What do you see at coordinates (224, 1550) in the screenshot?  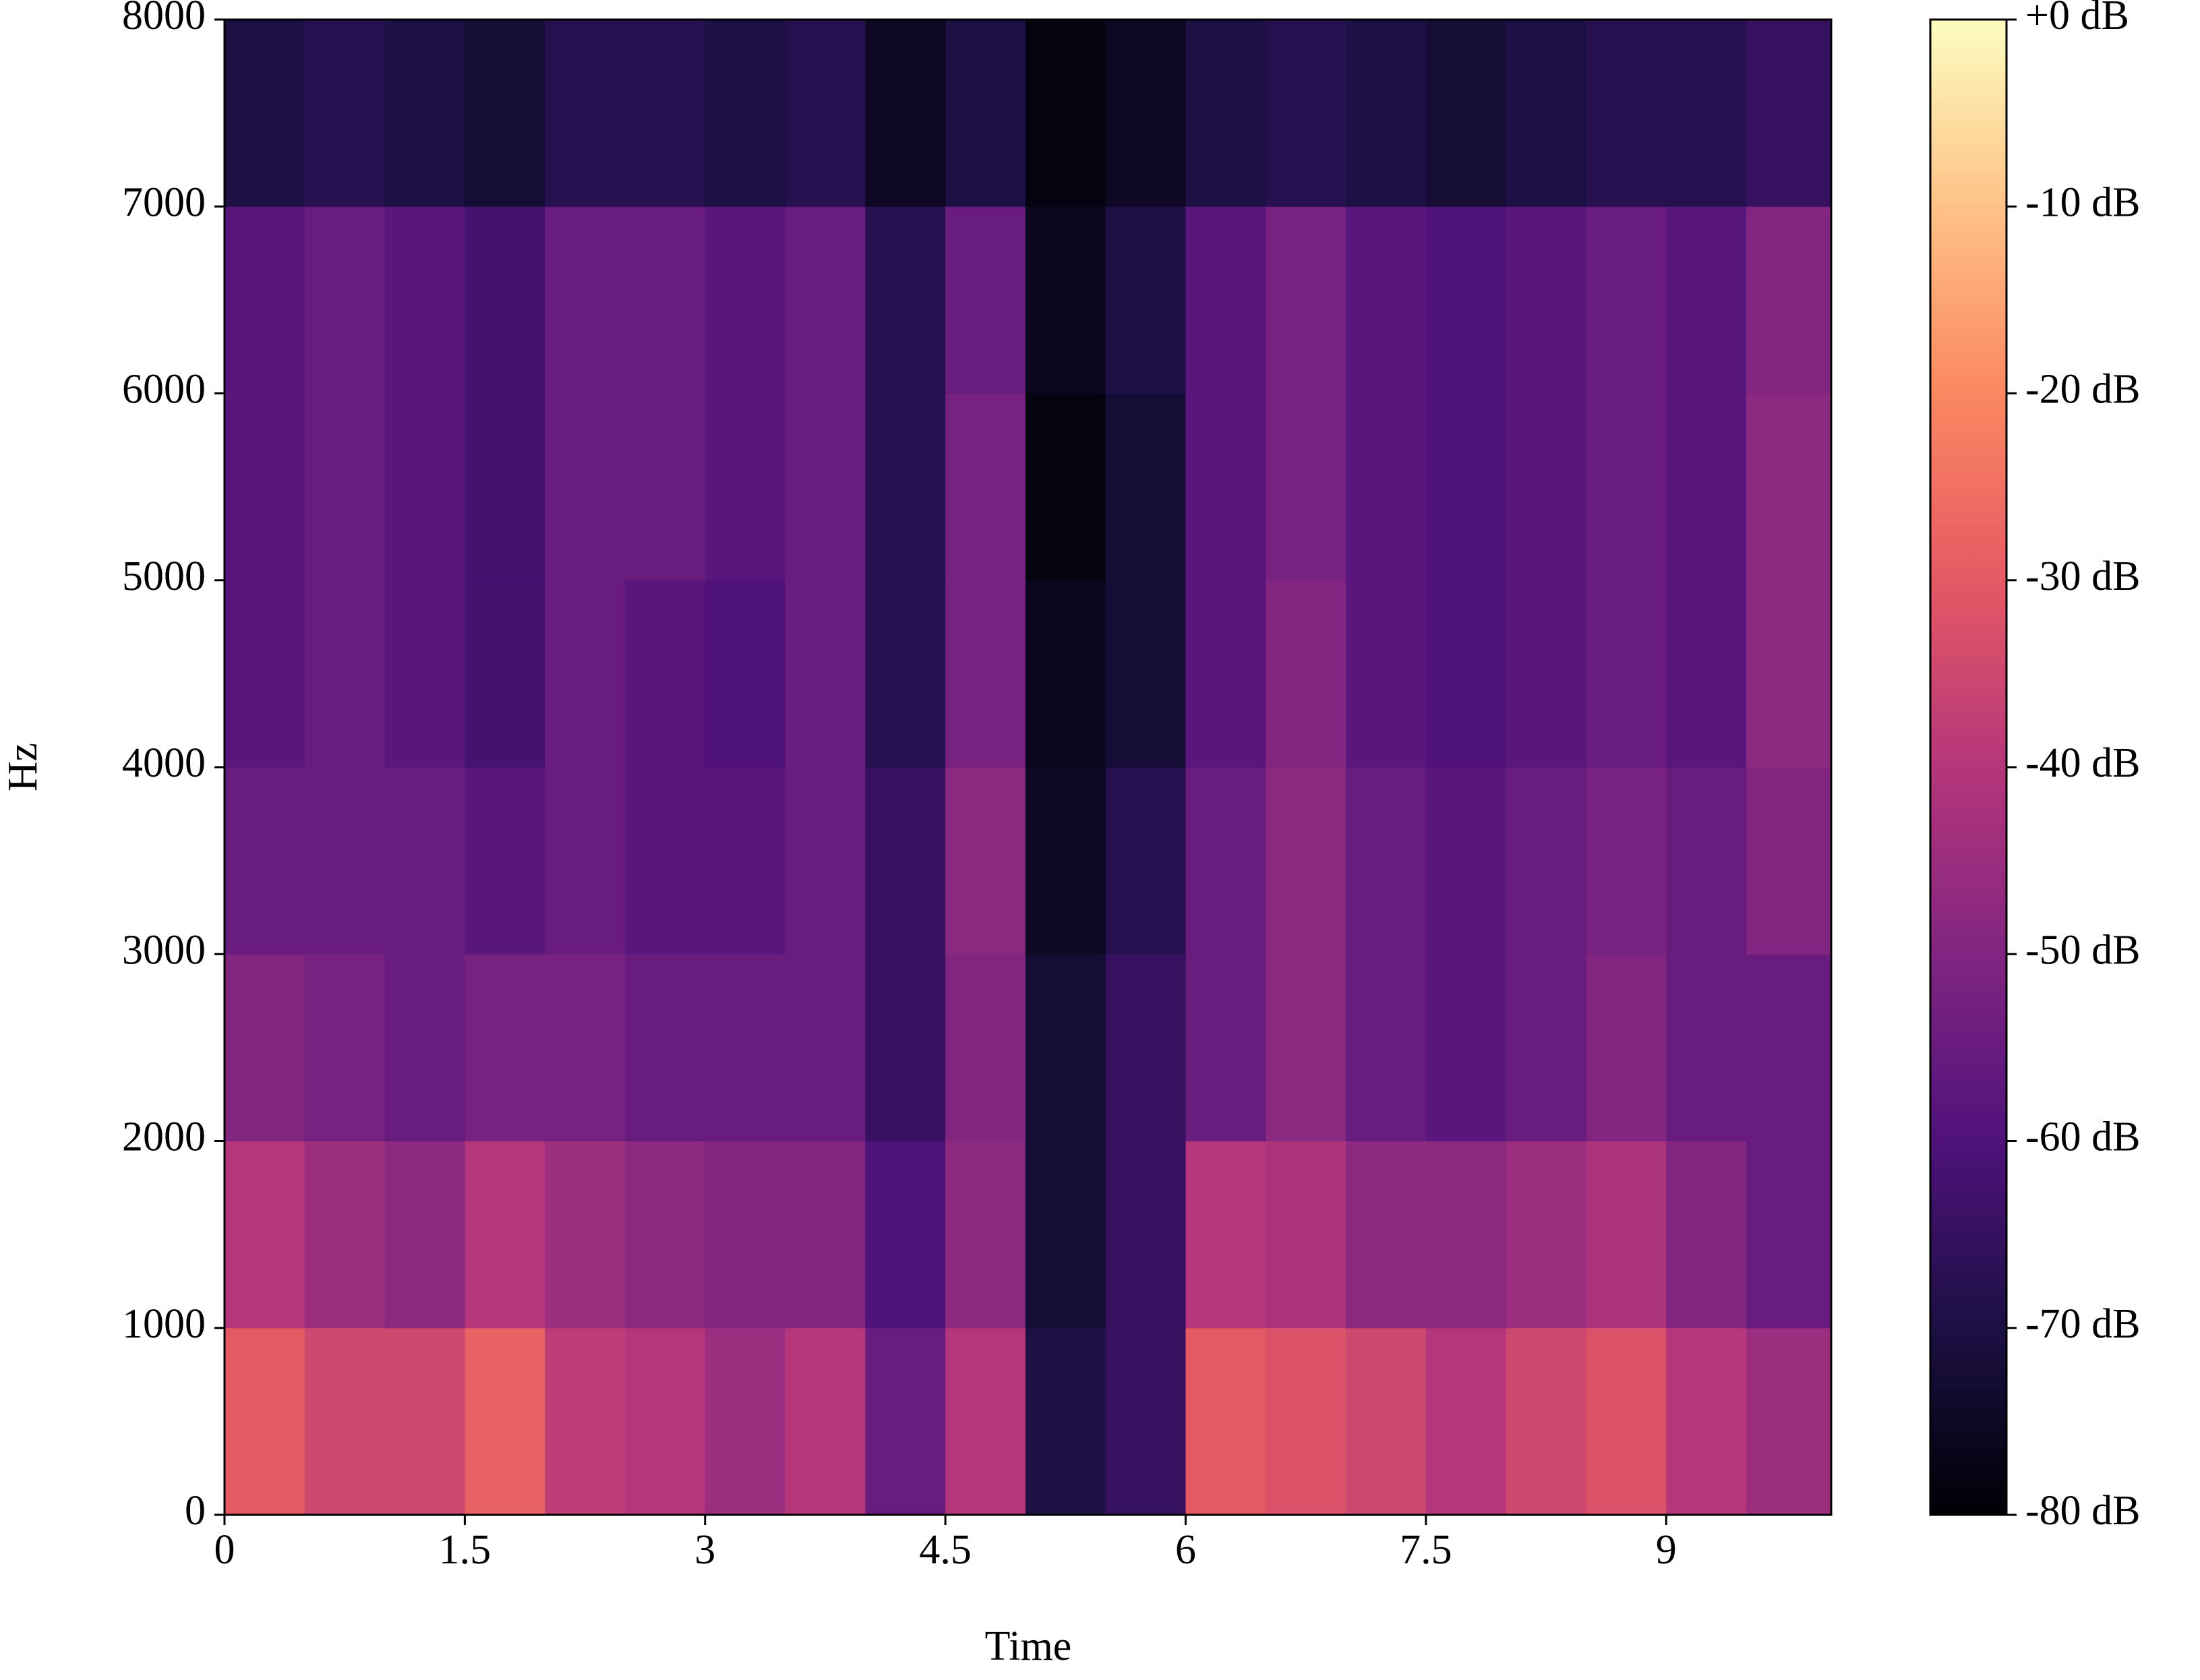 I see `x-tick-label: 0` at bounding box center [224, 1550].